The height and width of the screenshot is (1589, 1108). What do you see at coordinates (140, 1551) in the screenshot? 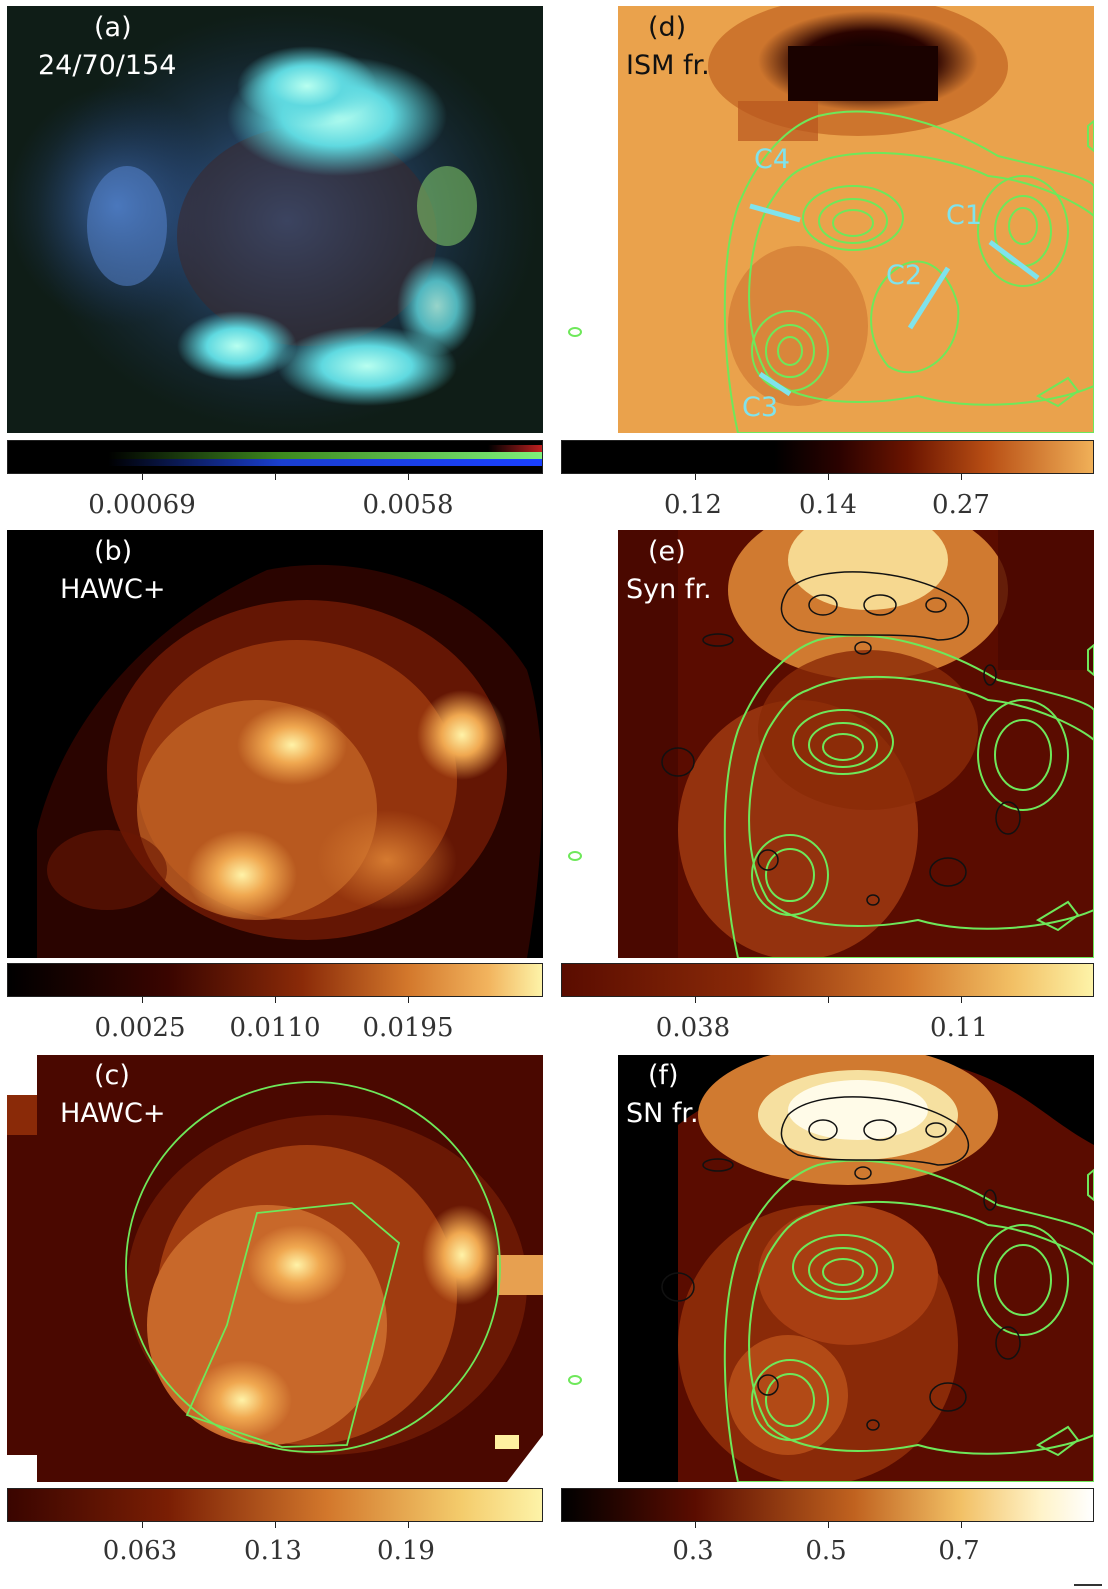
I see `panel-c-tick-label-1: 0.063` at bounding box center [140, 1551].